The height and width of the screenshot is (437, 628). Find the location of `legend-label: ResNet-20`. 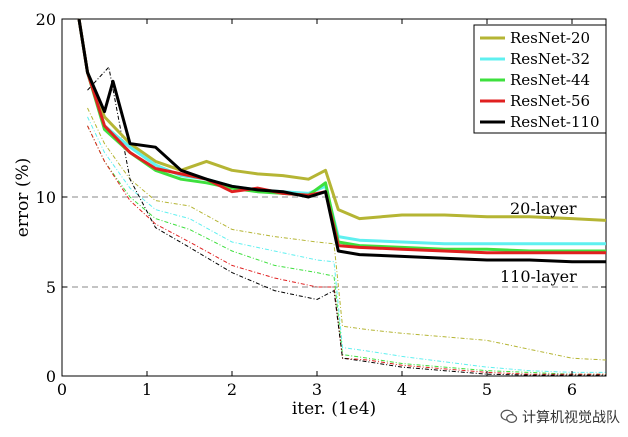

legend-label: ResNet-20 is located at coordinates (550, 38).